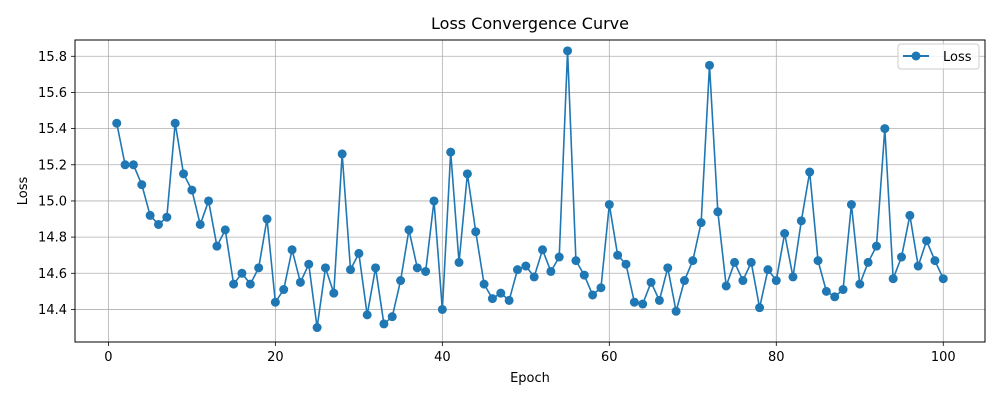 This screenshot has height=400, width=1000. I want to click on y-axis: 14.4 14.6 14.8 15.0 15.2 15.4 15.6 15.8, so click(56, 184).